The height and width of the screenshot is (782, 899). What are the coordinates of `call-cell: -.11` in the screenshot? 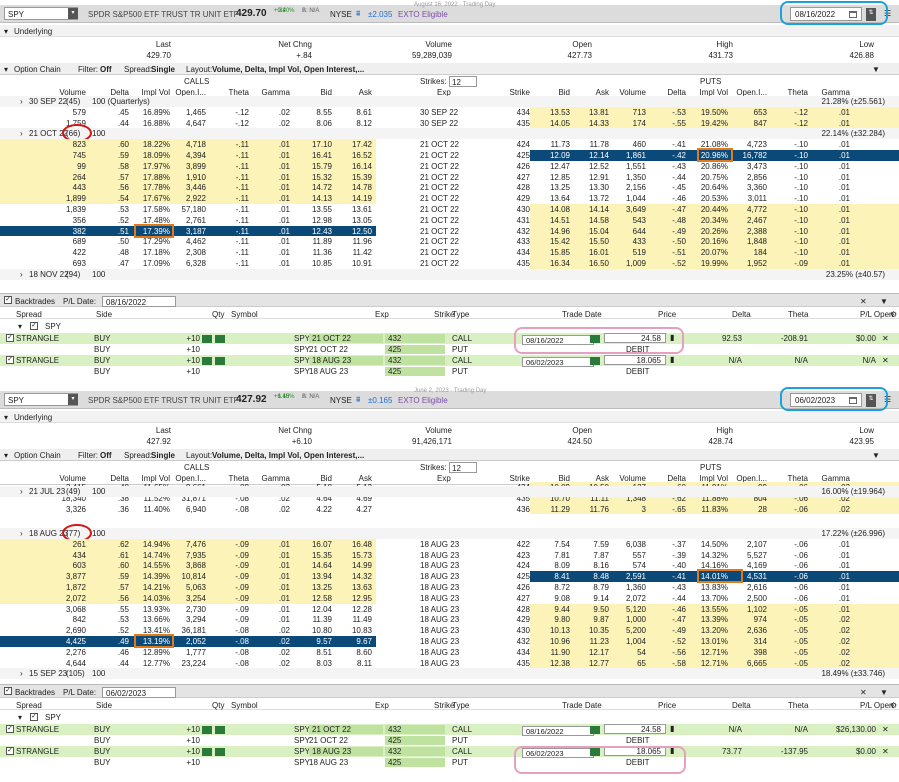 It's located at (242, 145).